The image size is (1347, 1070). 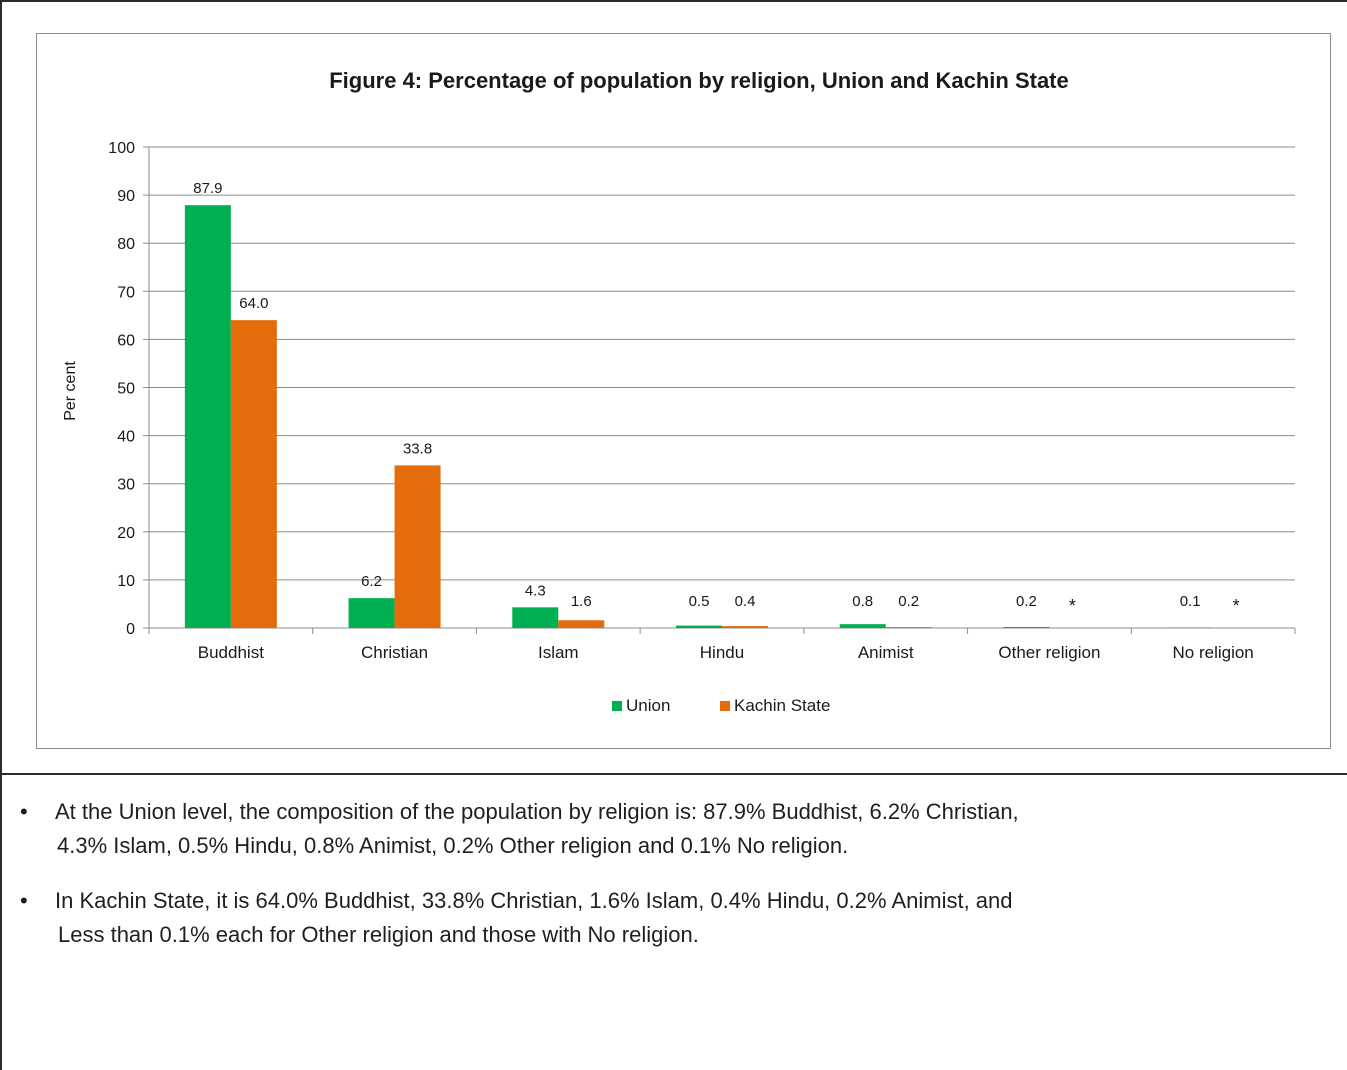 What do you see at coordinates (126, 533) in the screenshot?
I see `y-tick-label: 20` at bounding box center [126, 533].